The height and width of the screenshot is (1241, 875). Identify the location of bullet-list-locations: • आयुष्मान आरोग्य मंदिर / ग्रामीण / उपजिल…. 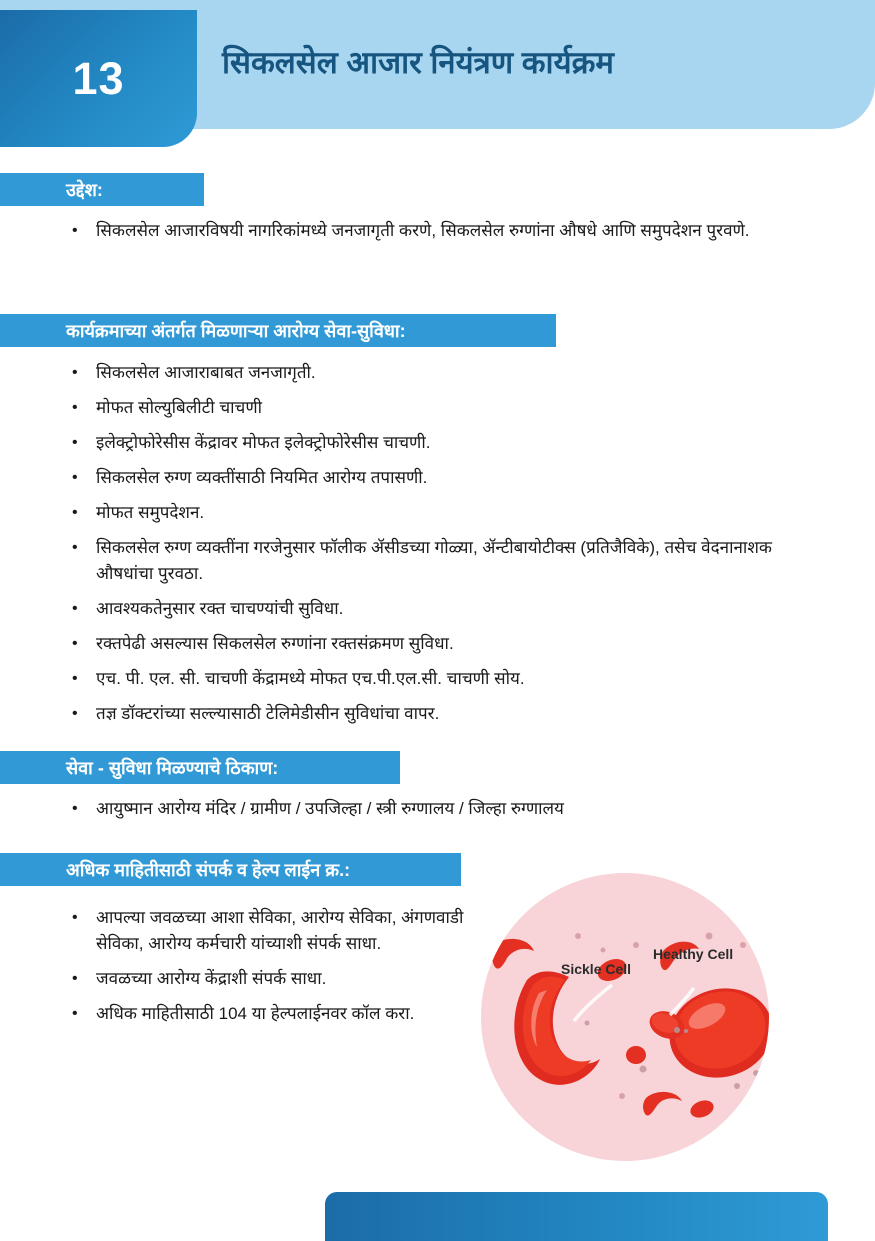
(446, 813).